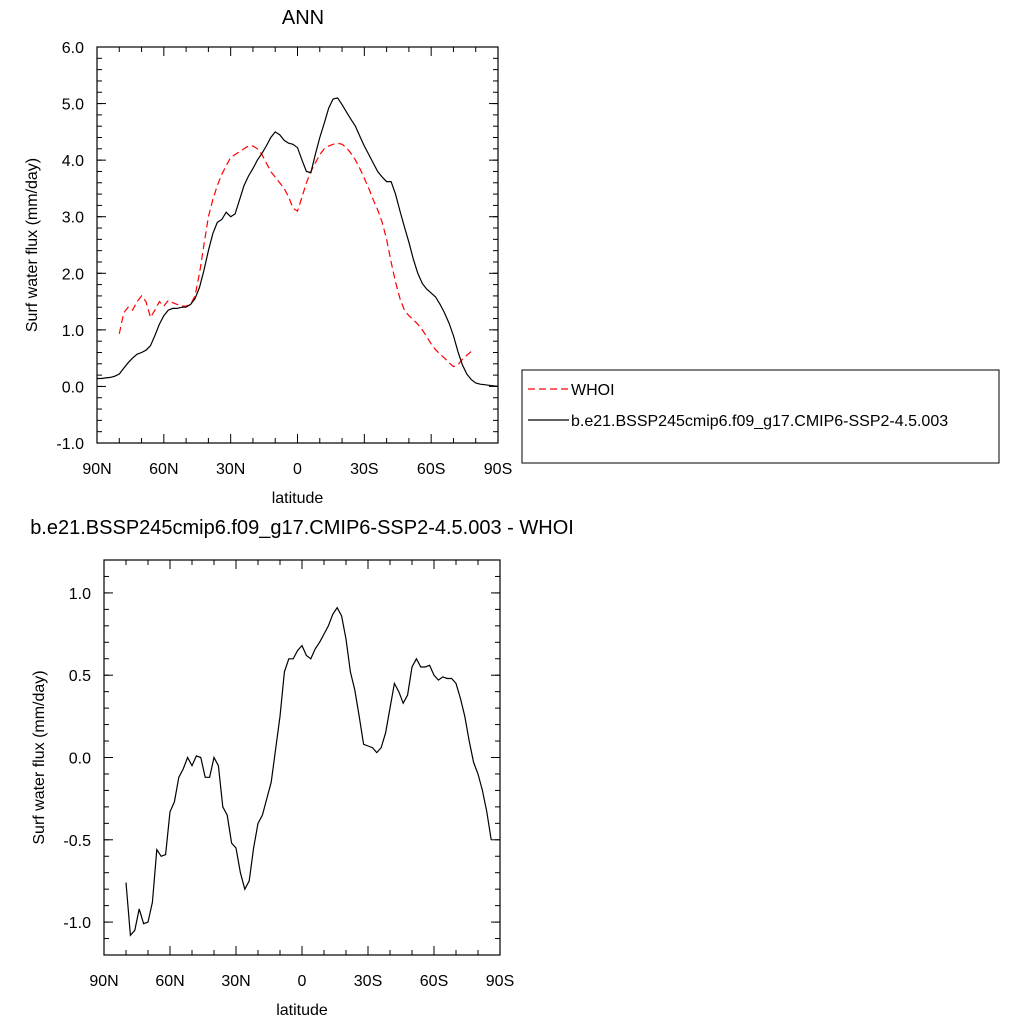 This screenshot has height=1024, width=1024. What do you see at coordinates (73, 105) in the screenshot?
I see `y-tick-label: 5.0` at bounding box center [73, 105].